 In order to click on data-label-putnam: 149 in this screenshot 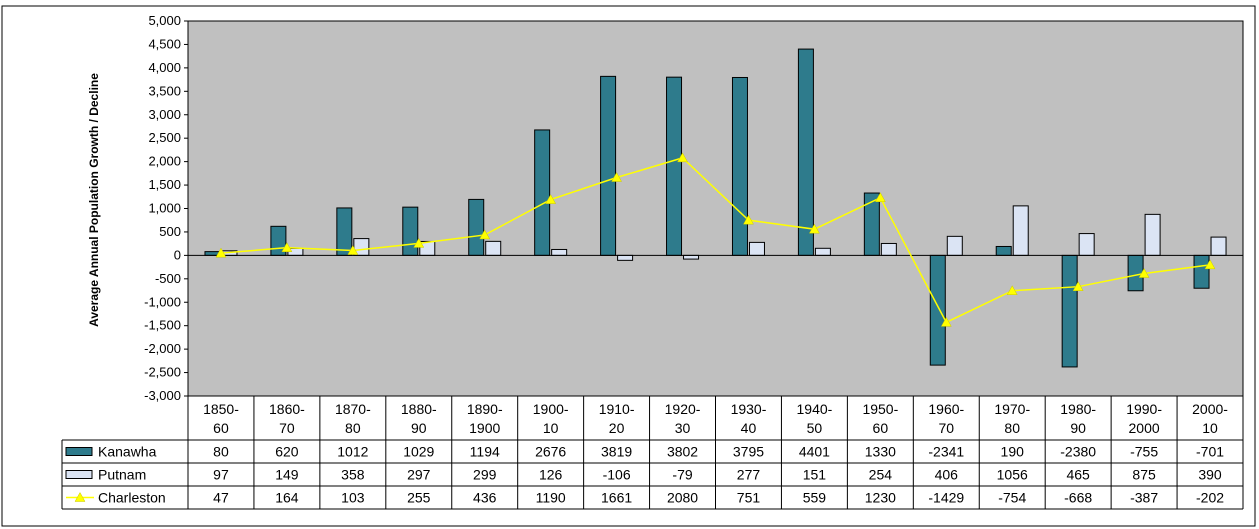, I will do `click(287, 475)`.